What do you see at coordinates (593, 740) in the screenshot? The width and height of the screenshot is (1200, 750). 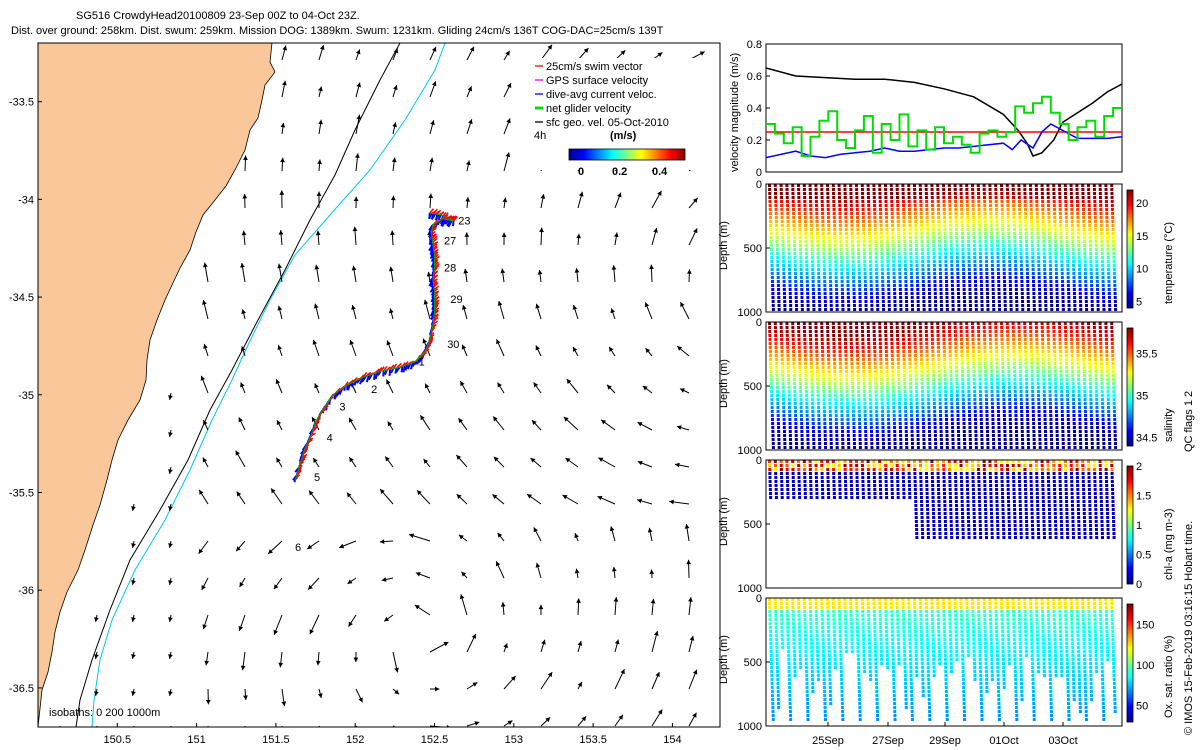 I see `map-x-tick-label: 153.5` at bounding box center [593, 740].